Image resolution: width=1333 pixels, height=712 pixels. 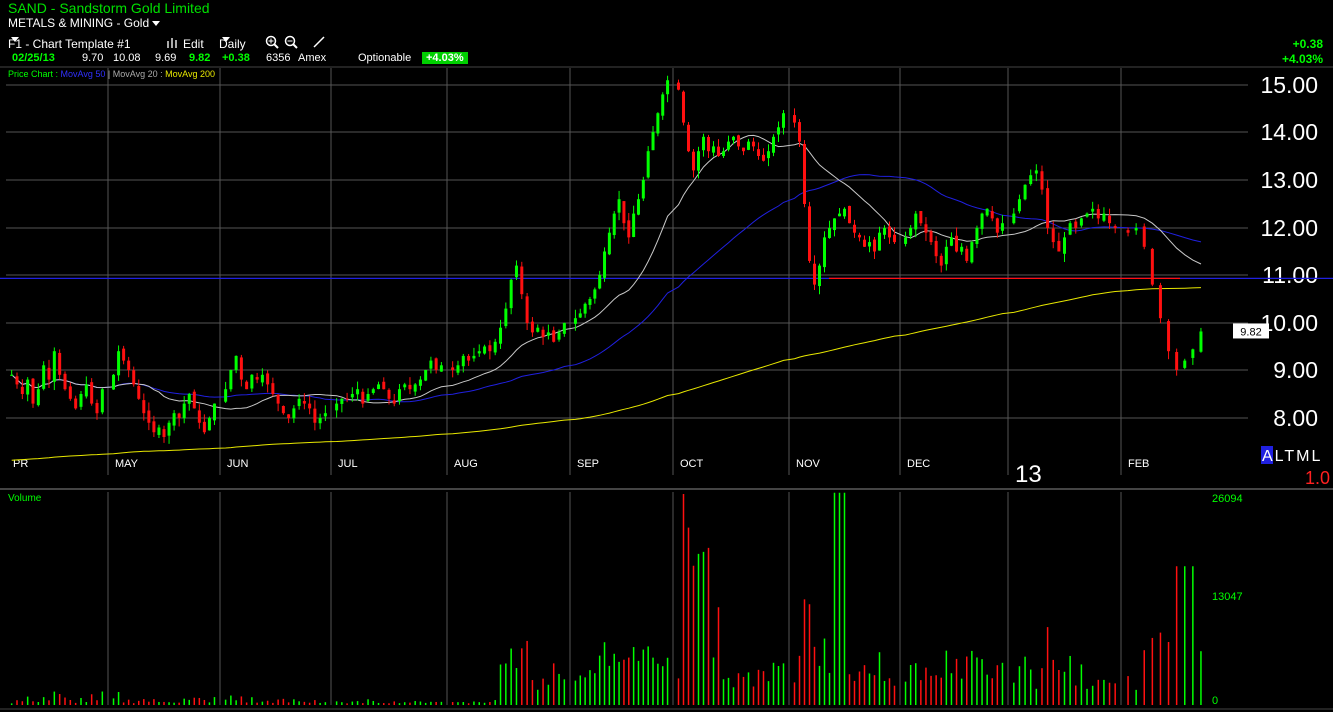 I want to click on x-tick-label: FEB, so click(x=1138, y=464).